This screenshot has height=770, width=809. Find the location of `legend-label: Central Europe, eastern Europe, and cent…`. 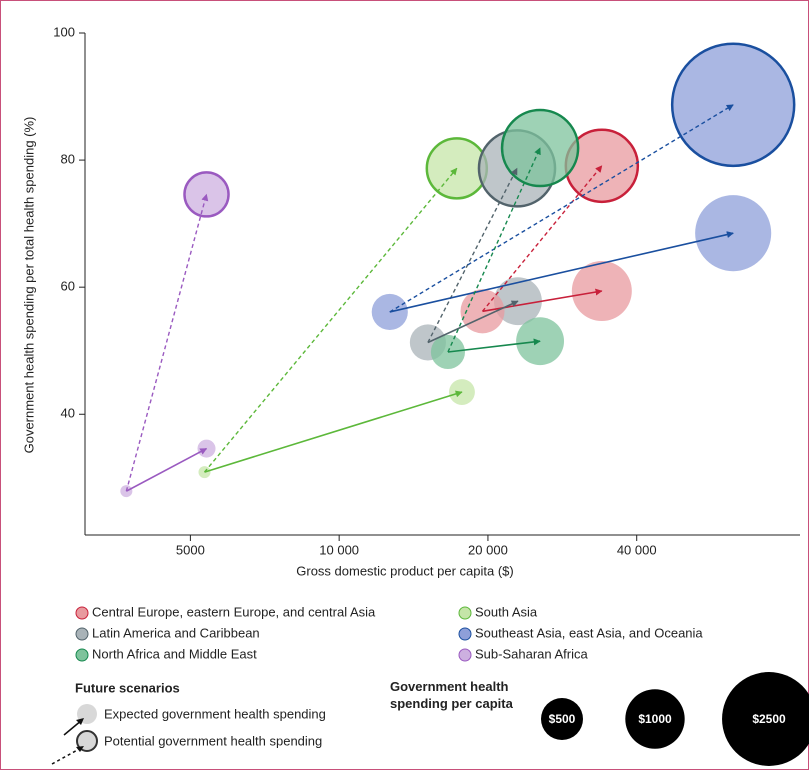

legend-label: Central Europe, eastern Europe, and cent… is located at coordinates (234, 611).